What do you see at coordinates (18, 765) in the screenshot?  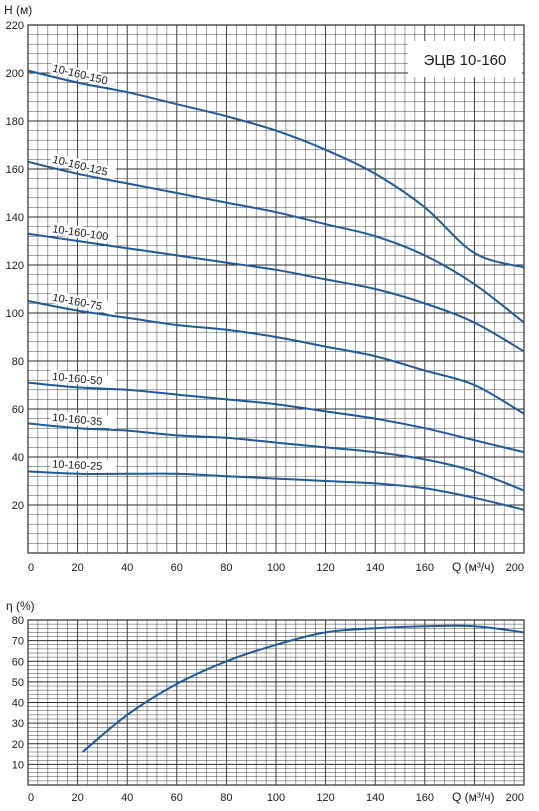 I see `y-tick-label: 10` at bounding box center [18, 765].